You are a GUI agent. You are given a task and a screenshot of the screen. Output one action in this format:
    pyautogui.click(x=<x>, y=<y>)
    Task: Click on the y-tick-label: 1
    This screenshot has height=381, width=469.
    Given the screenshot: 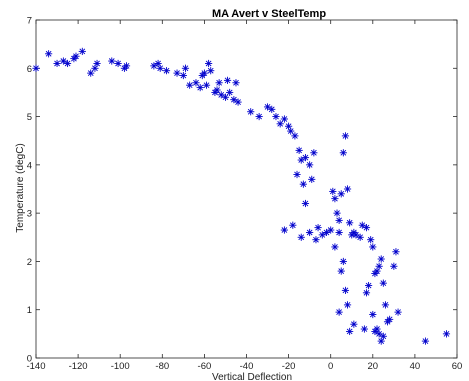 What is the action you would take?
    pyautogui.click(x=29, y=310)
    